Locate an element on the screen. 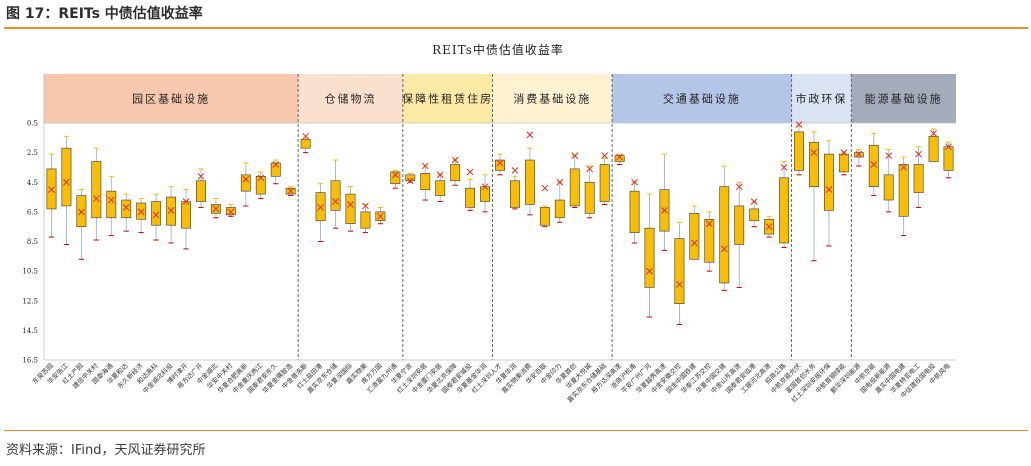  y-tick-label: 10.5 is located at coordinates (30, 272).